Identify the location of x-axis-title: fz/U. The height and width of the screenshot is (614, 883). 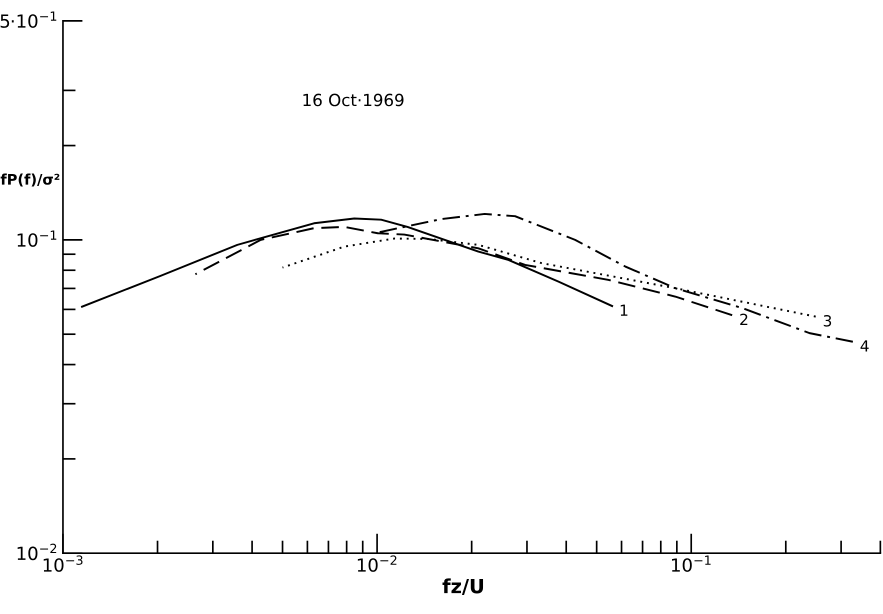
(463, 586).